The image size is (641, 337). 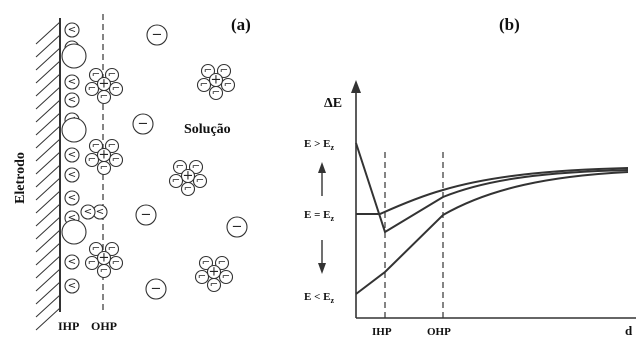 What do you see at coordinates (241, 24) in the screenshot?
I see `panel-a-label: (a)` at bounding box center [241, 24].